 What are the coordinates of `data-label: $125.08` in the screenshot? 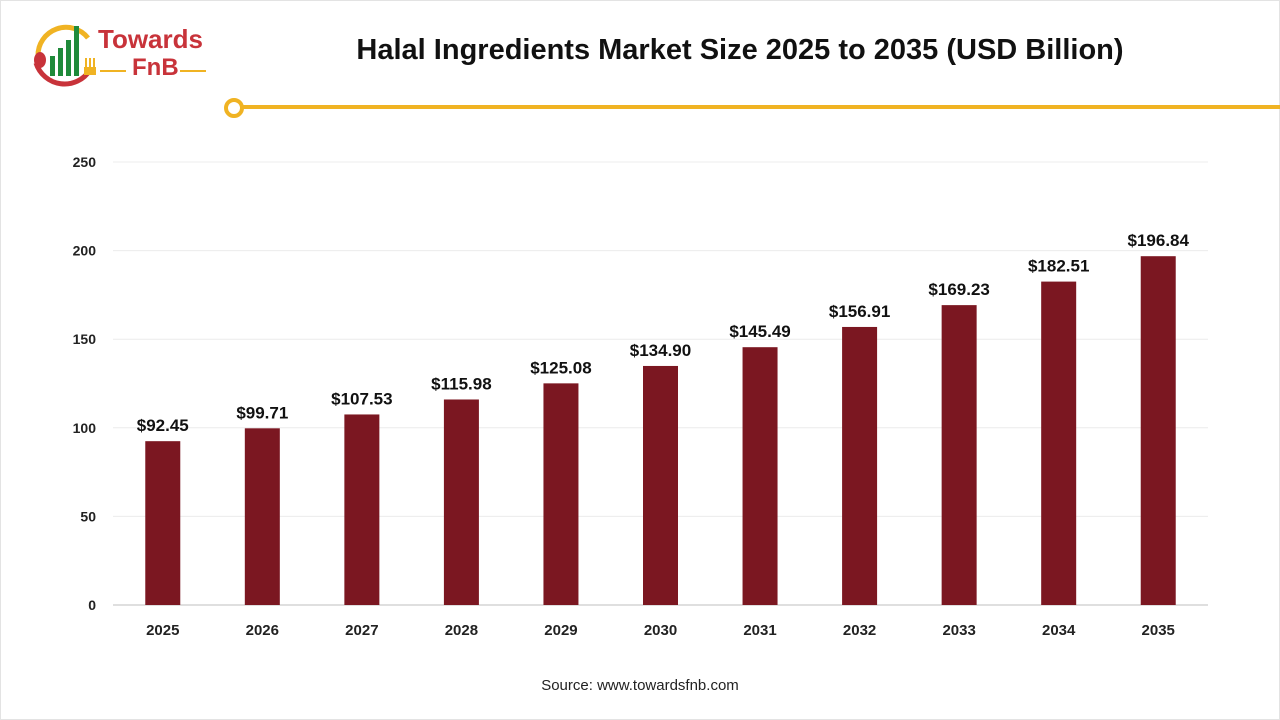 It's located at (560, 367).